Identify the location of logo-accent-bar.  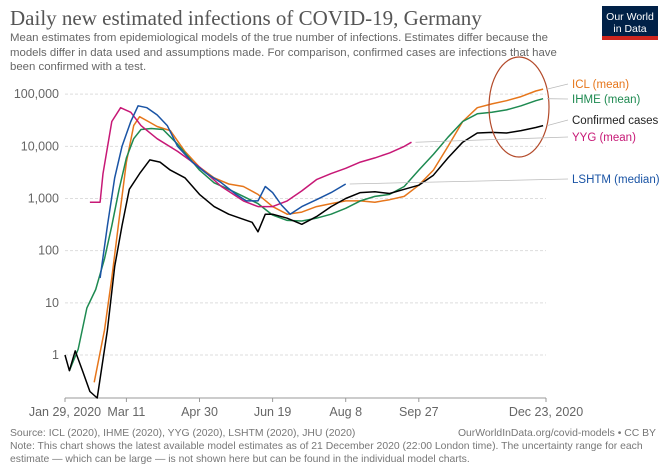
(630, 38).